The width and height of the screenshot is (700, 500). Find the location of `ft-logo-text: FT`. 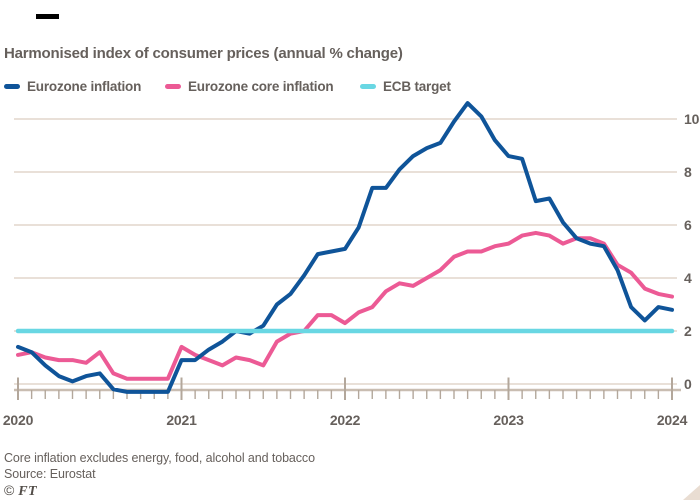

ft-logo-text: FT is located at coordinates (28, 491).